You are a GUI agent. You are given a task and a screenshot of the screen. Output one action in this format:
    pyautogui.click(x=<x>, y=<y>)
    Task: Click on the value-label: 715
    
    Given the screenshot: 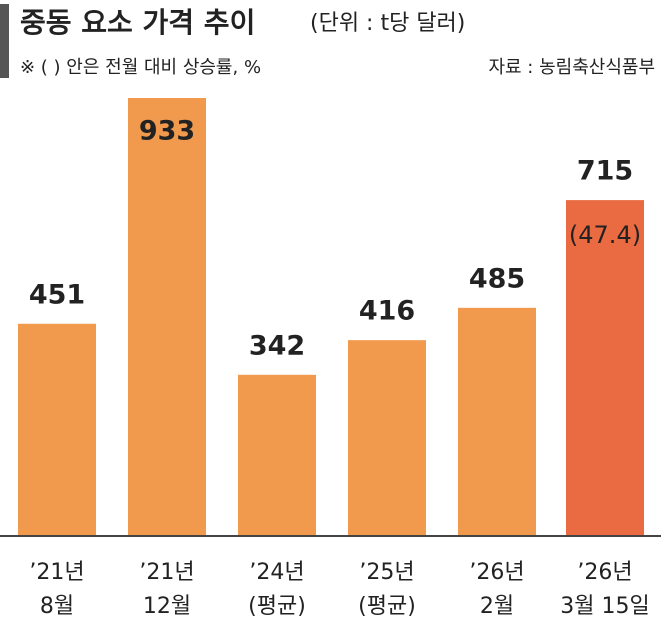 What is the action you would take?
    pyautogui.click(x=605, y=171)
    